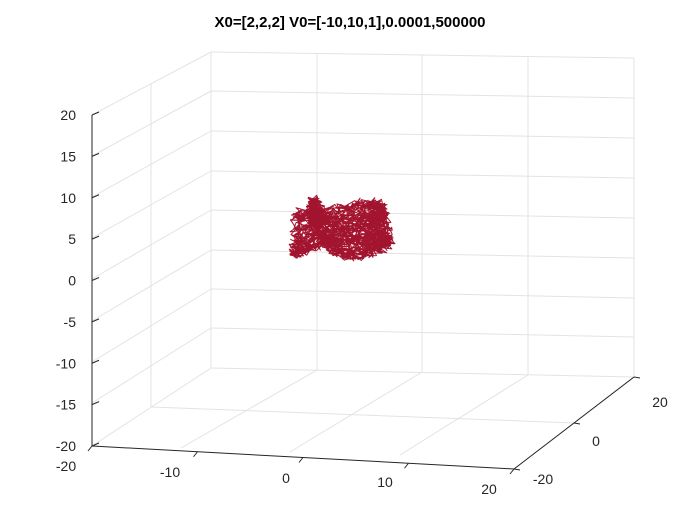  Describe the element at coordinates (66, 405) in the screenshot. I see `z-tick-label: -15` at that location.